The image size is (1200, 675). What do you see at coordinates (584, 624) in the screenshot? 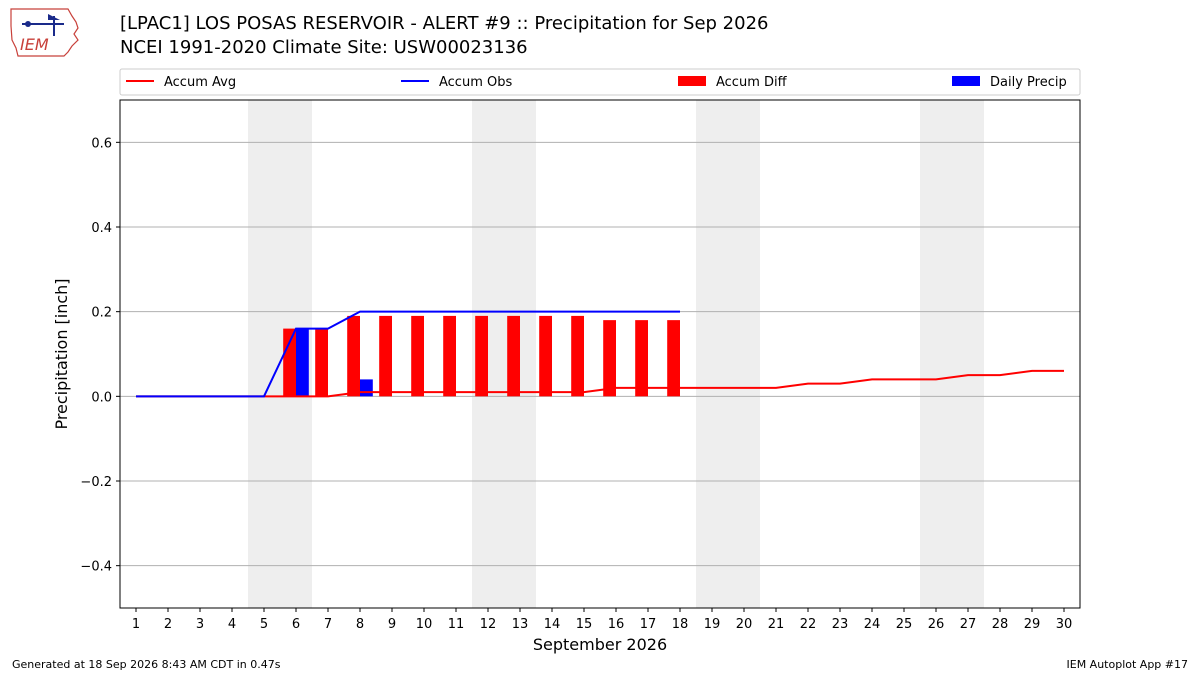
I see `x-tick-label: 15` at bounding box center [584, 624].